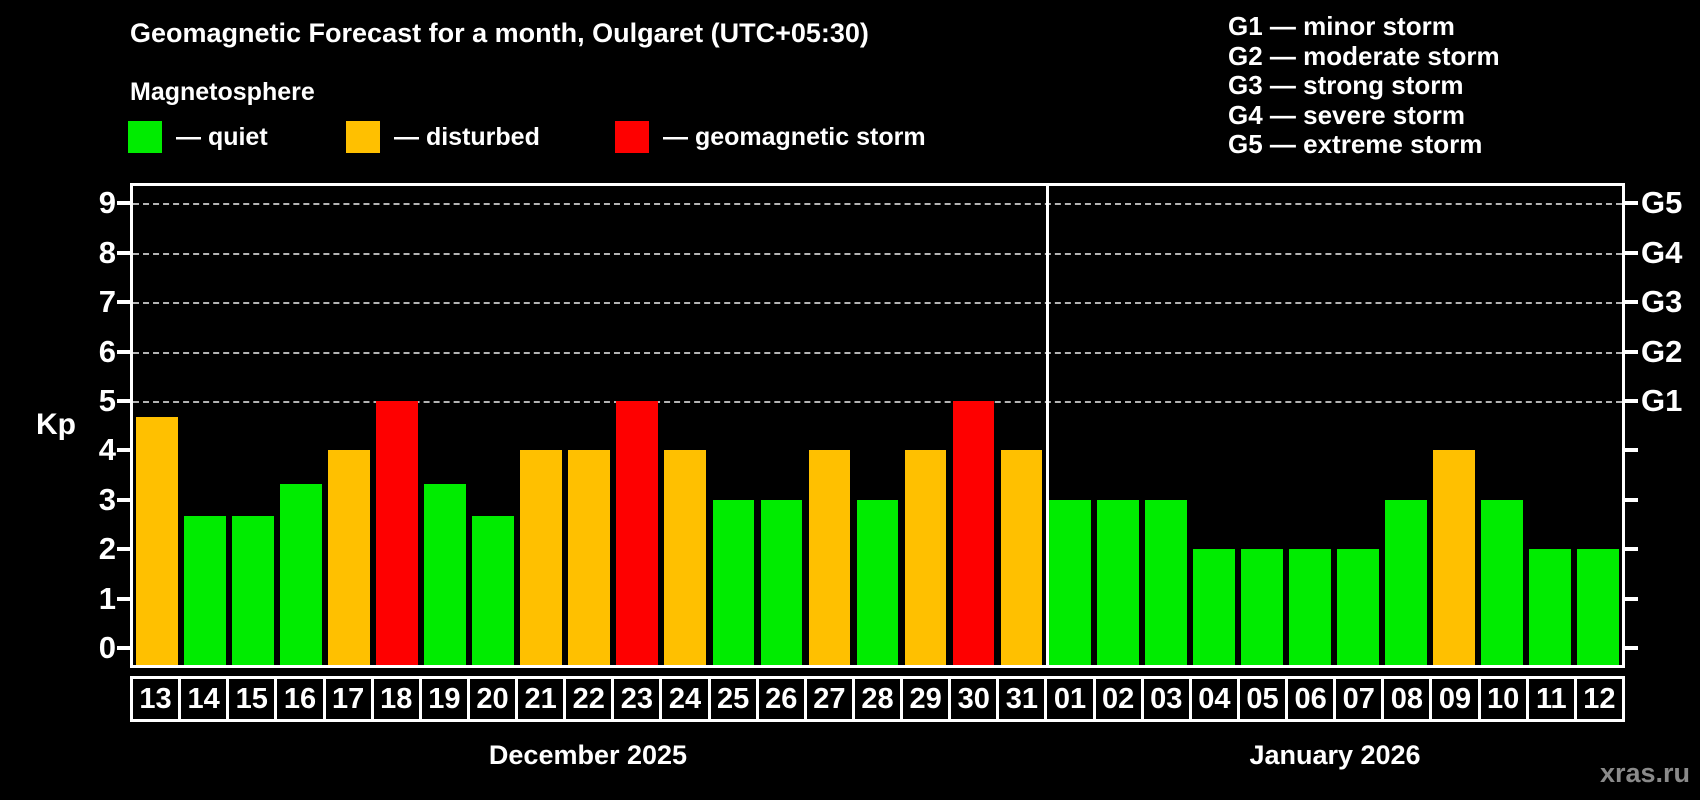 The width and height of the screenshot is (1700, 800). What do you see at coordinates (1214, 699) in the screenshot?
I see `day-cell: 04` at bounding box center [1214, 699].